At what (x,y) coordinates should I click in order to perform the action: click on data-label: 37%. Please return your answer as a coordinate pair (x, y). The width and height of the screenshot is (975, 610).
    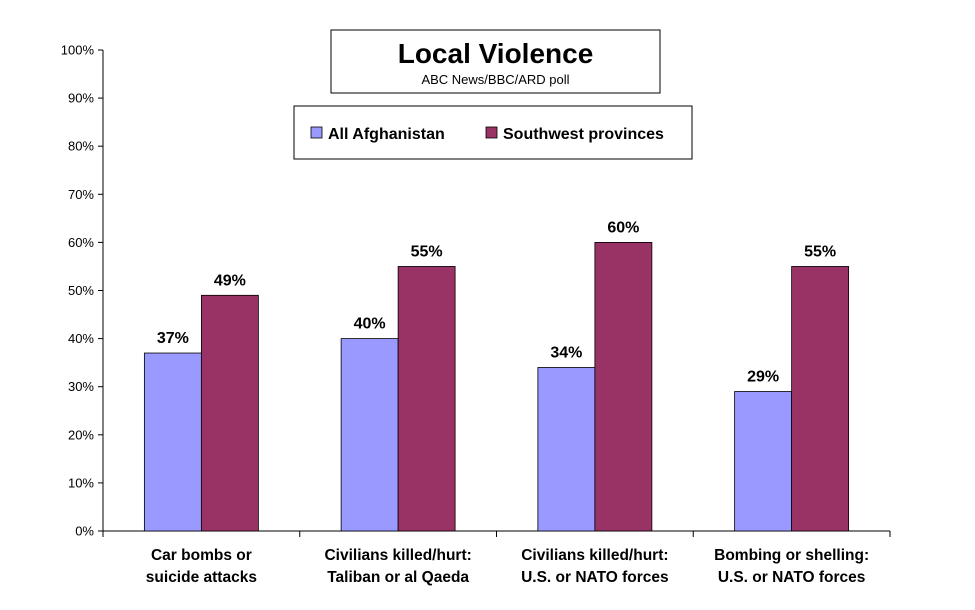
    Looking at the image, I should click on (173, 338).